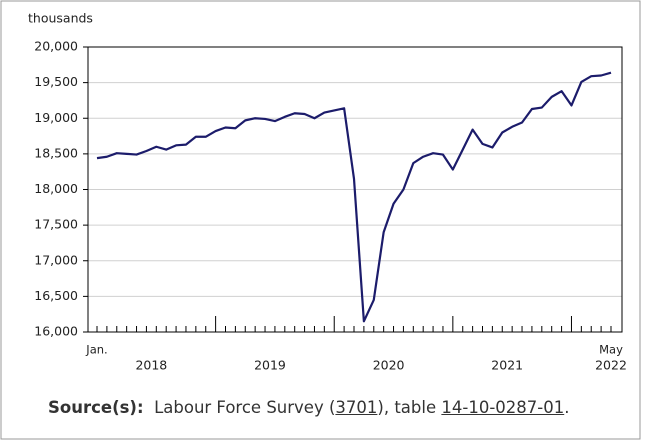 The height and width of the screenshot is (447, 652). Describe the element at coordinates (96, 407) in the screenshot. I see `source-label: Source(s):` at that location.